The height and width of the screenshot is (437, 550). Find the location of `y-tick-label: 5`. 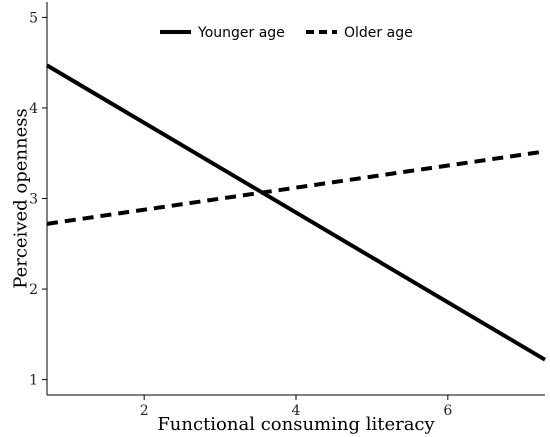

y-tick-label: 5 is located at coordinates (33, 18).